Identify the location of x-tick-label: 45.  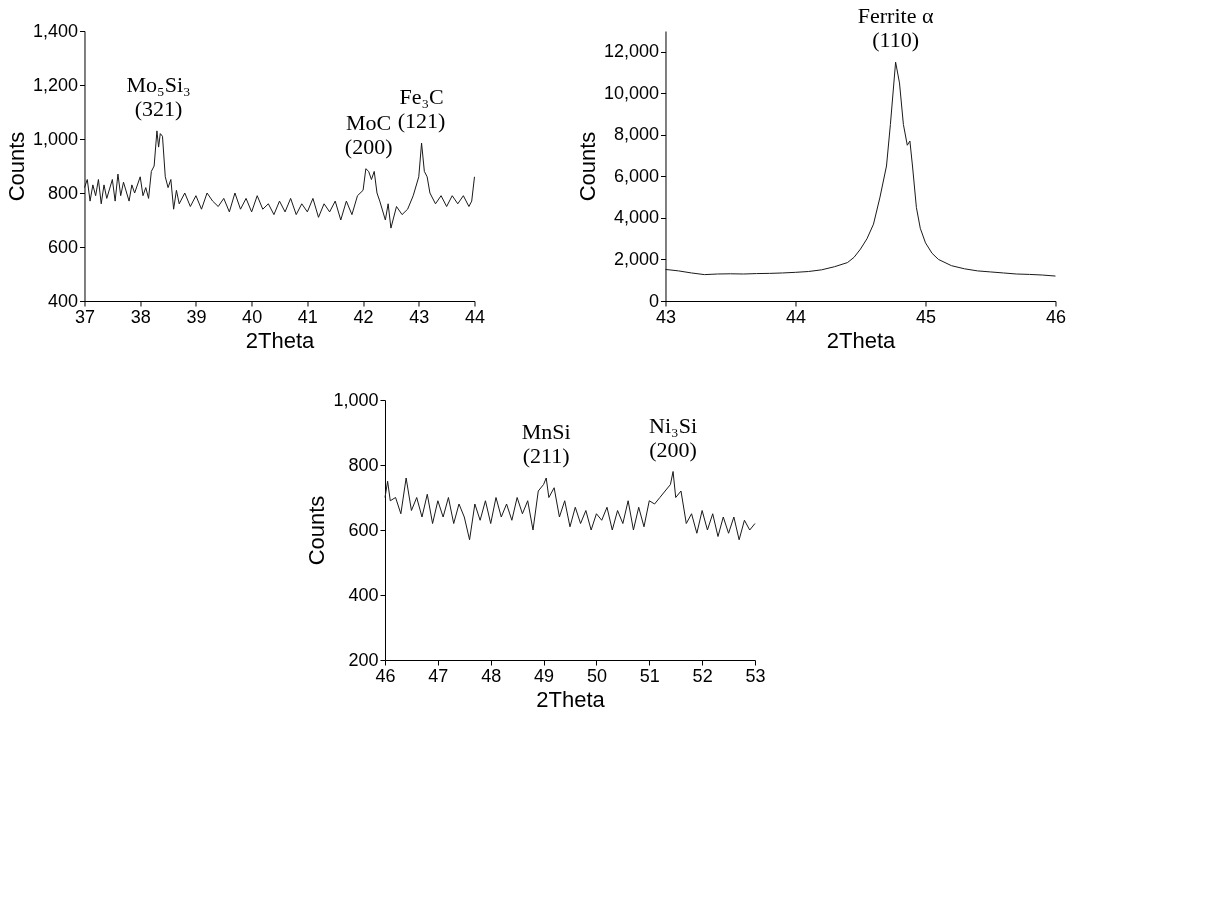
(926, 316).